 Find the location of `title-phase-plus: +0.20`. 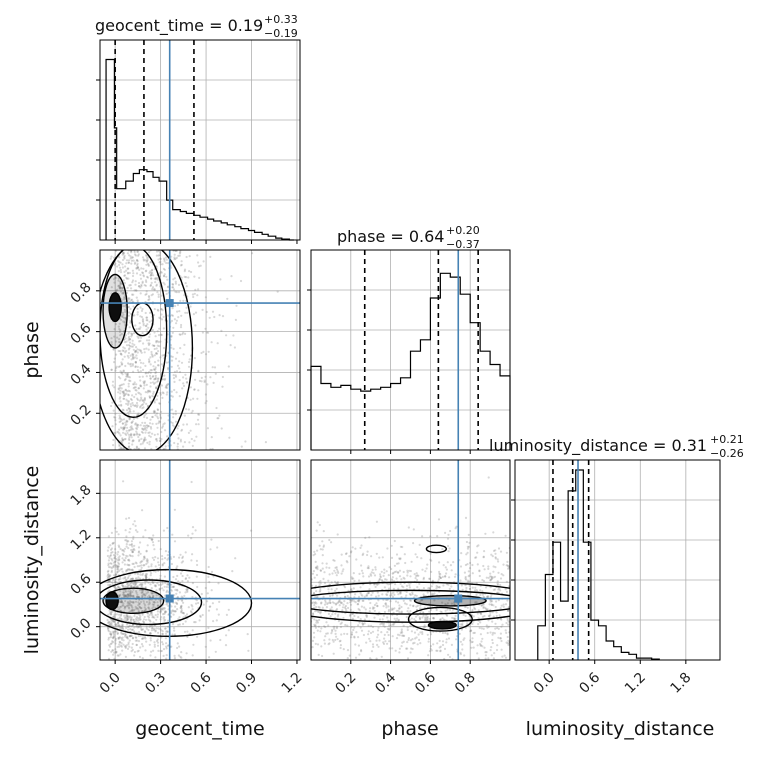

title-phase-plus: +0.20 is located at coordinates (463, 230).